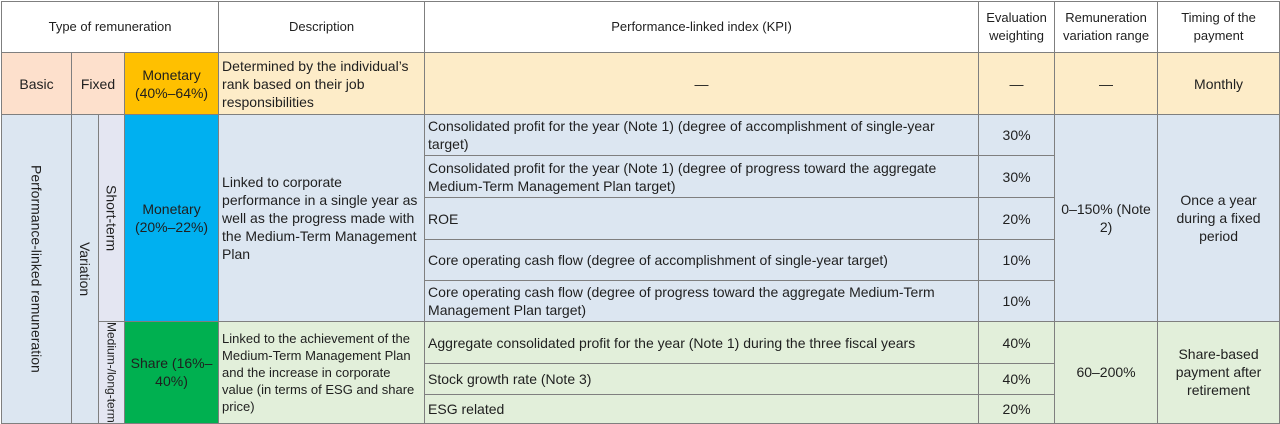  Describe the element at coordinates (1106, 218) in the screenshot. I see `short-range: 0–150% (Note 2)` at that location.